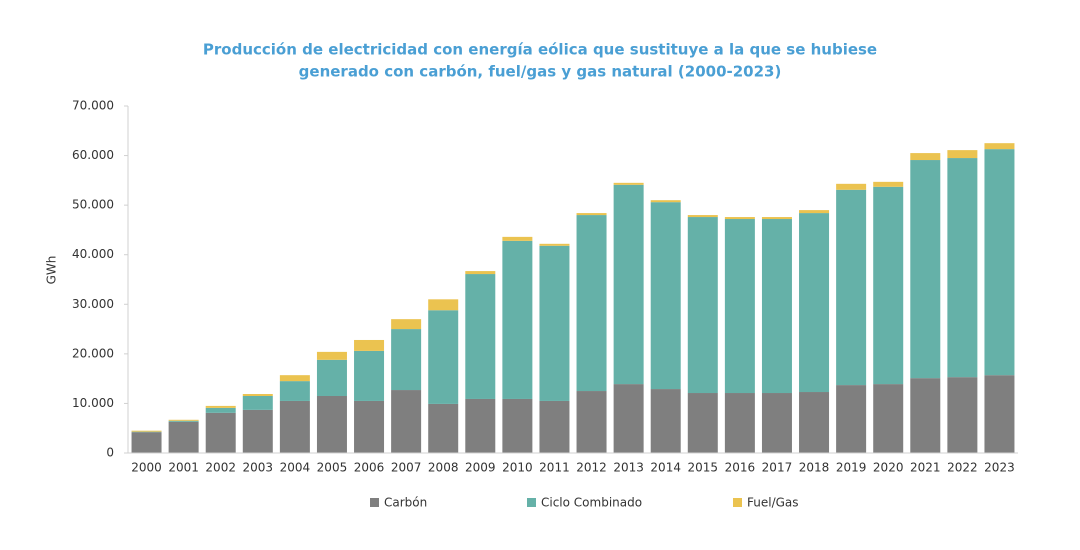  What do you see at coordinates (665, 468) in the screenshot?
I see `x-tick-label: 2014` at bounding box center [665, 468].